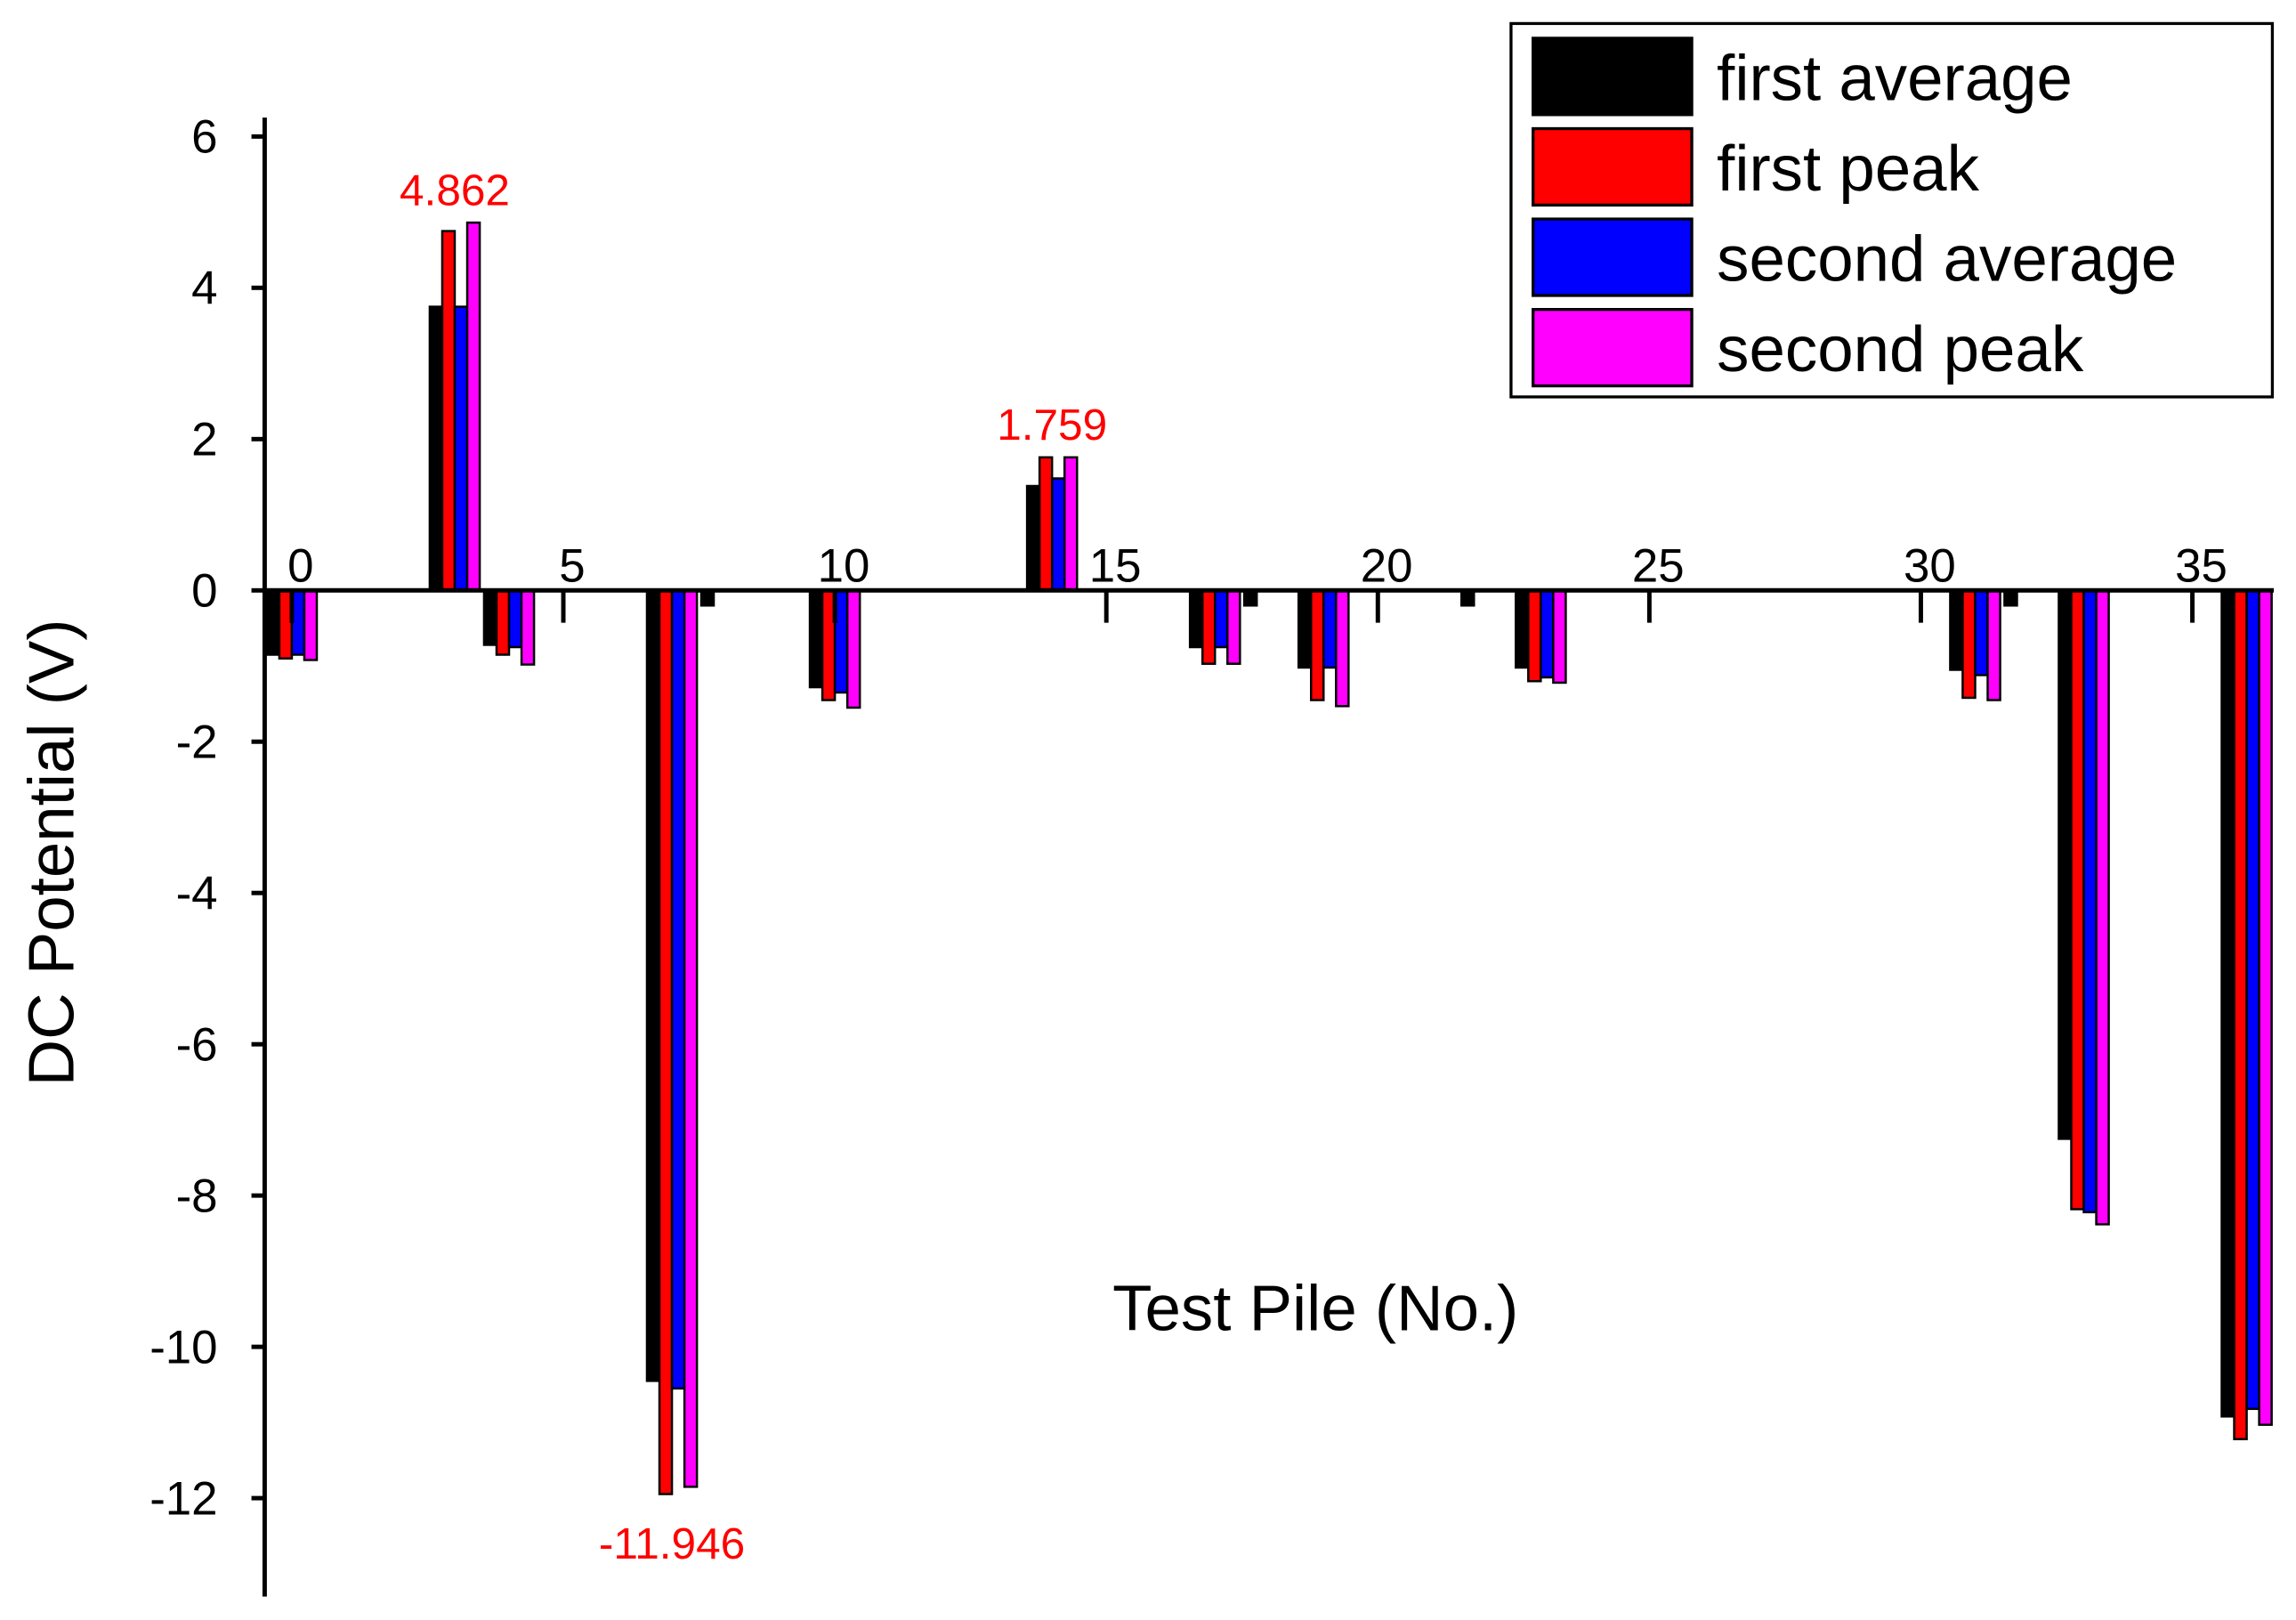 This screenshot has width=2296, height=1620. I want to click on value-label: 4.862, so click(455, 190).